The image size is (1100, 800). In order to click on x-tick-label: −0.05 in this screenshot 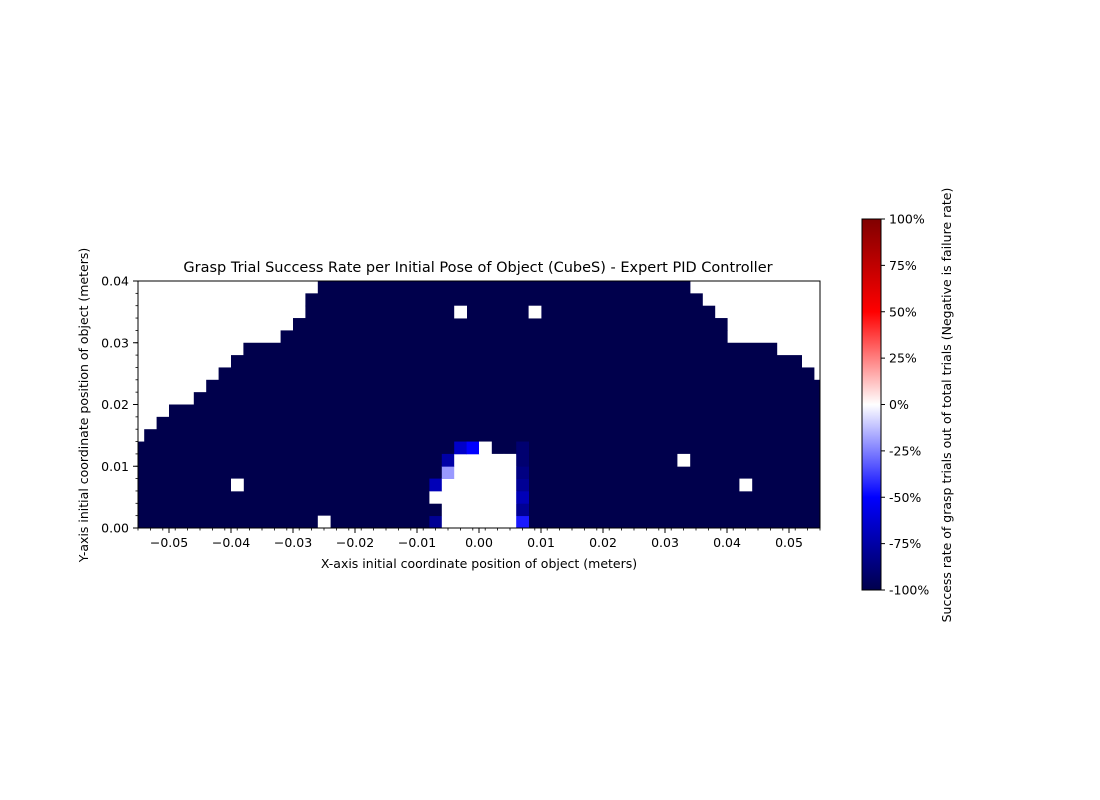, I will do `click(169, 542)`.